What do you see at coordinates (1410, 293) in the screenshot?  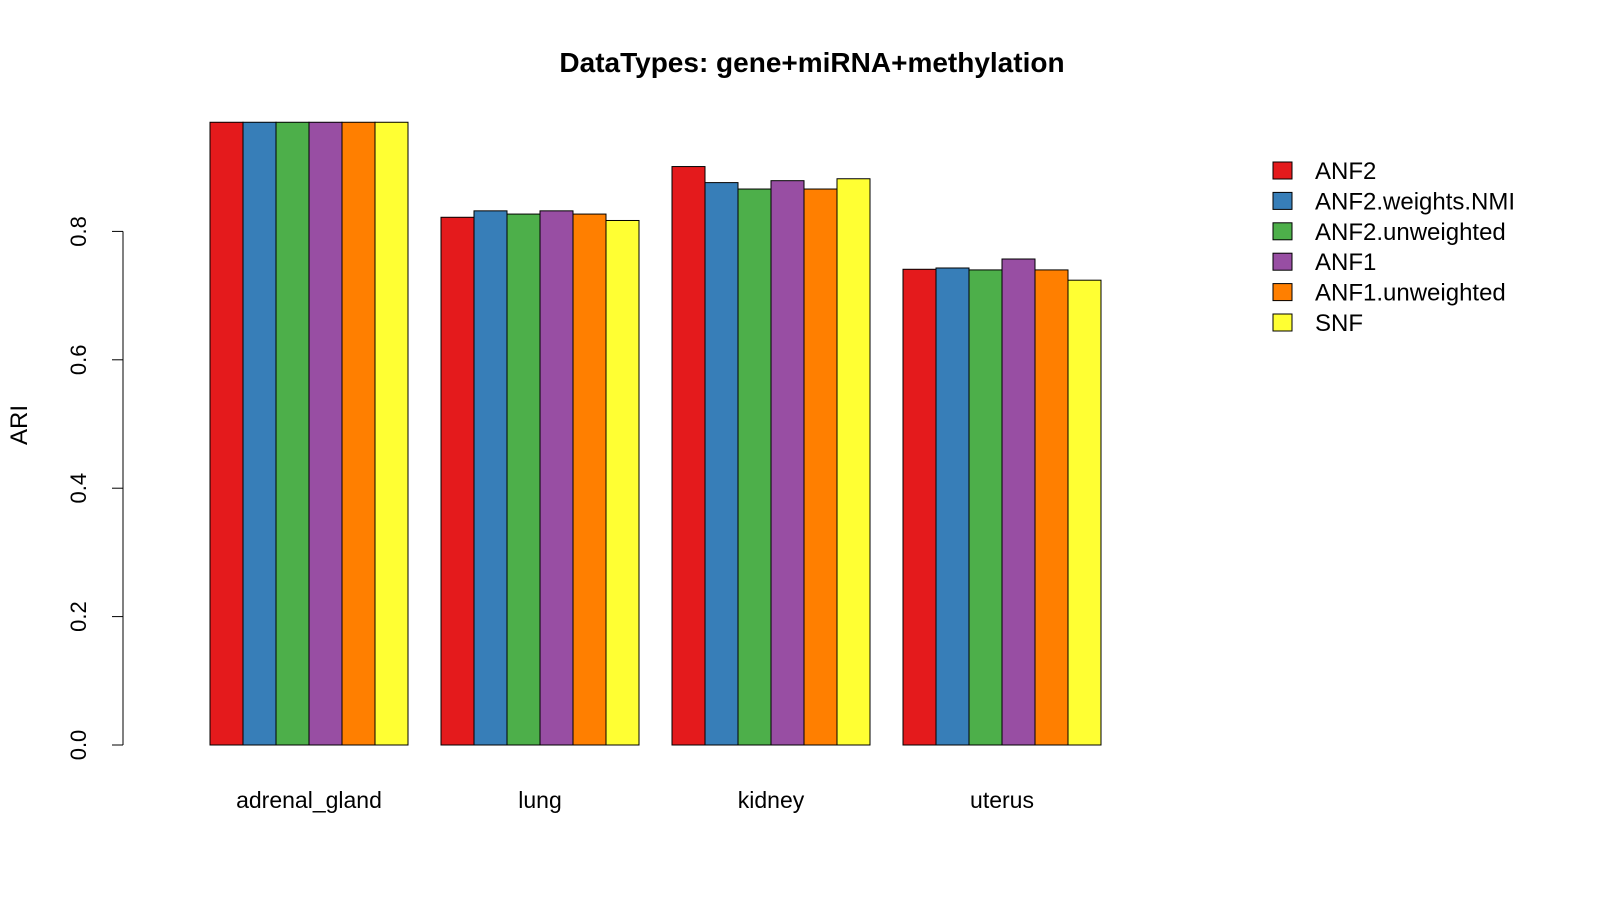 I see `legend-label: ANF1.unweighted` at bounding box center [1410, 293].